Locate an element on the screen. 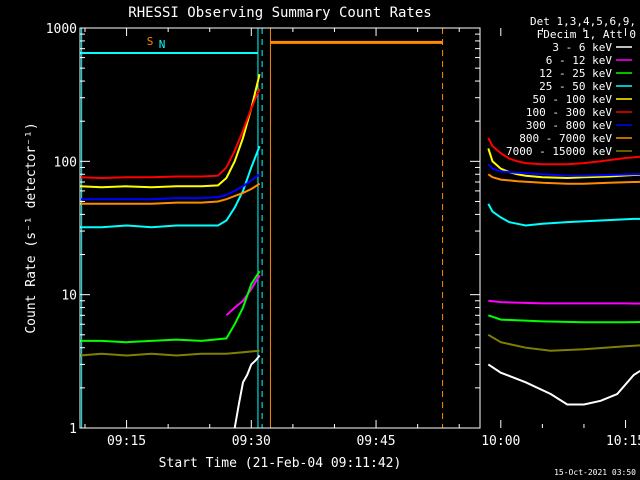 The width and height of the screenshot is (640, 480). legend-label-6-12-kev: 6 - 12 keV is located at coordinates (579, 60).